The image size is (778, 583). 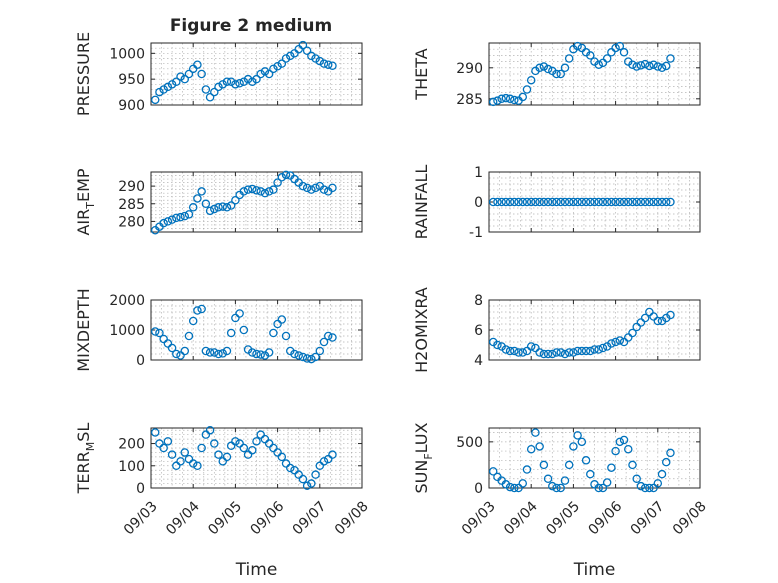 What do you see at coordinates (131, 467) in the screenshot?
I see `panel-7-ytick-label: 100` at bounding box center [131, 467].